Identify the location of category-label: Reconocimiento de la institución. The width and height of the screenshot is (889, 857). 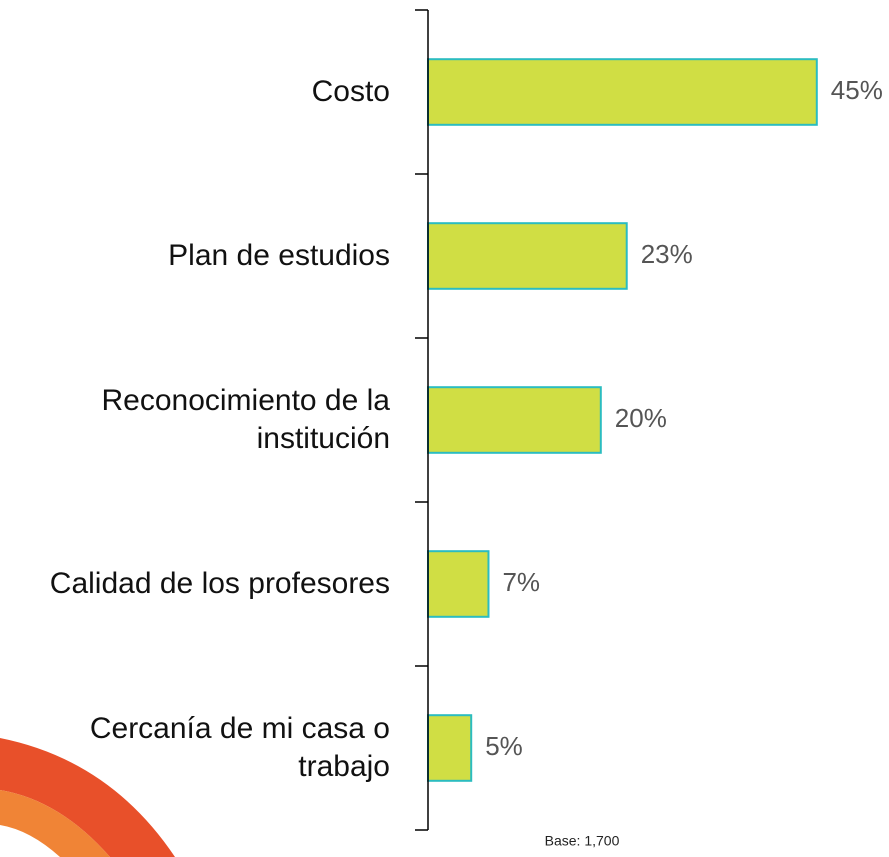
(245, 419).